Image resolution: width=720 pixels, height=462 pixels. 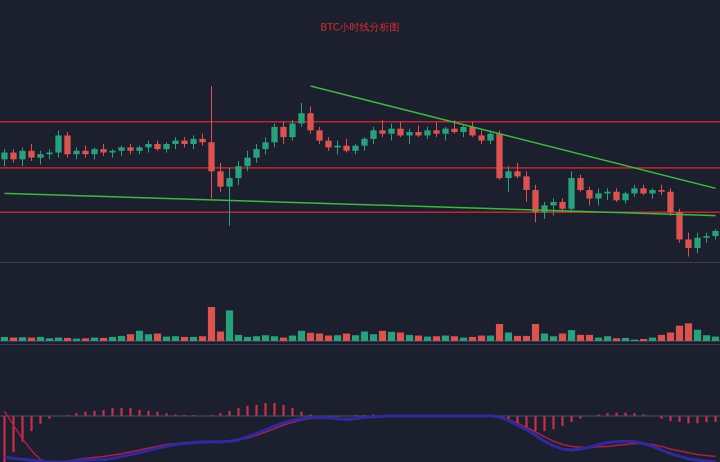 I want to click on chart-title: BTC小时线分析图, so click(x=360, y=28).